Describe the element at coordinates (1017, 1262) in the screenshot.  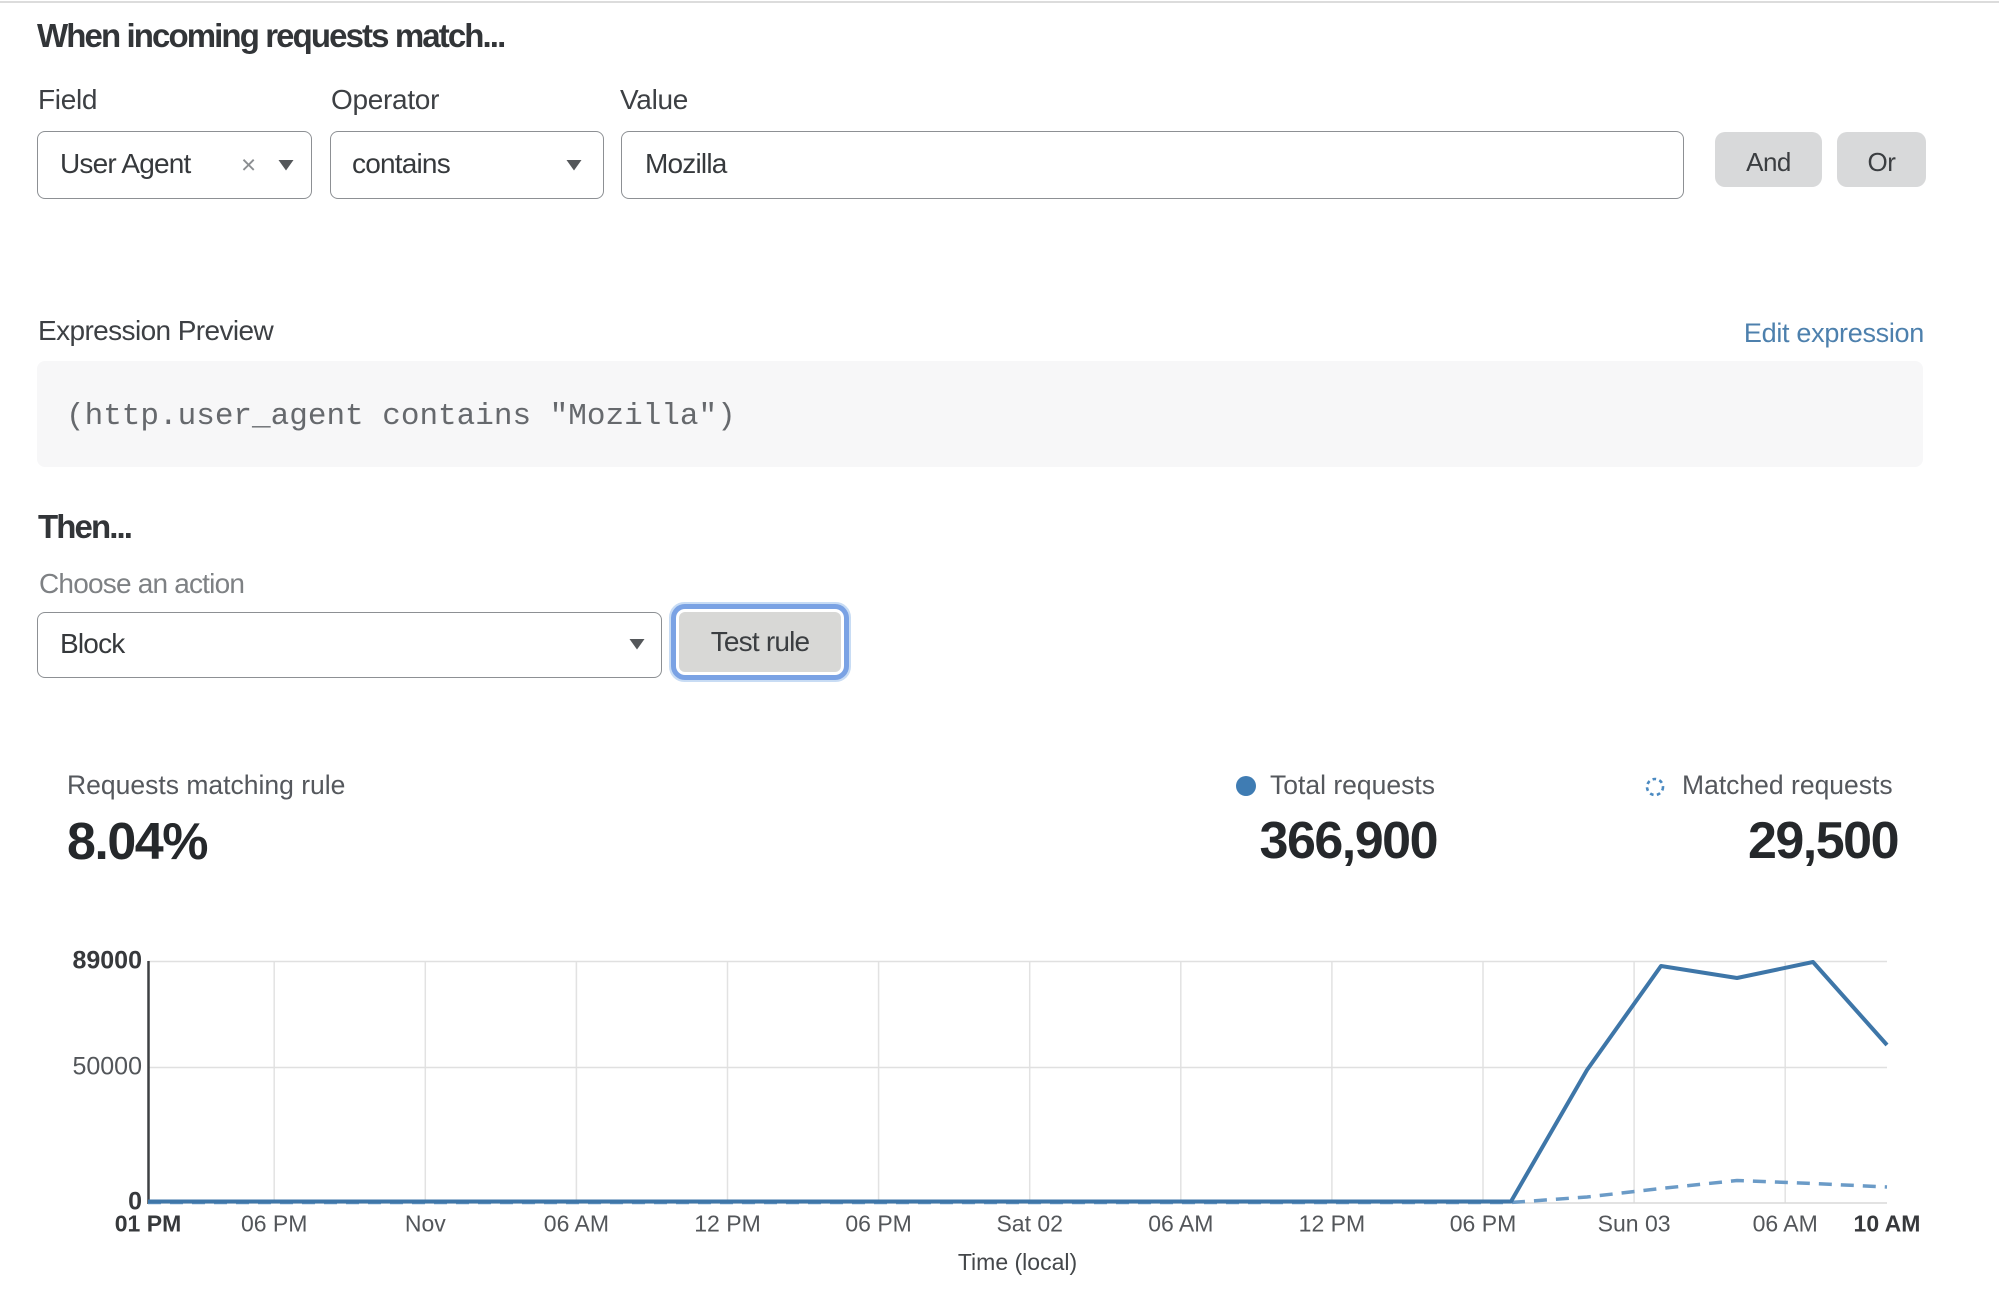
I see `svg-text: Time (local)` at that location.